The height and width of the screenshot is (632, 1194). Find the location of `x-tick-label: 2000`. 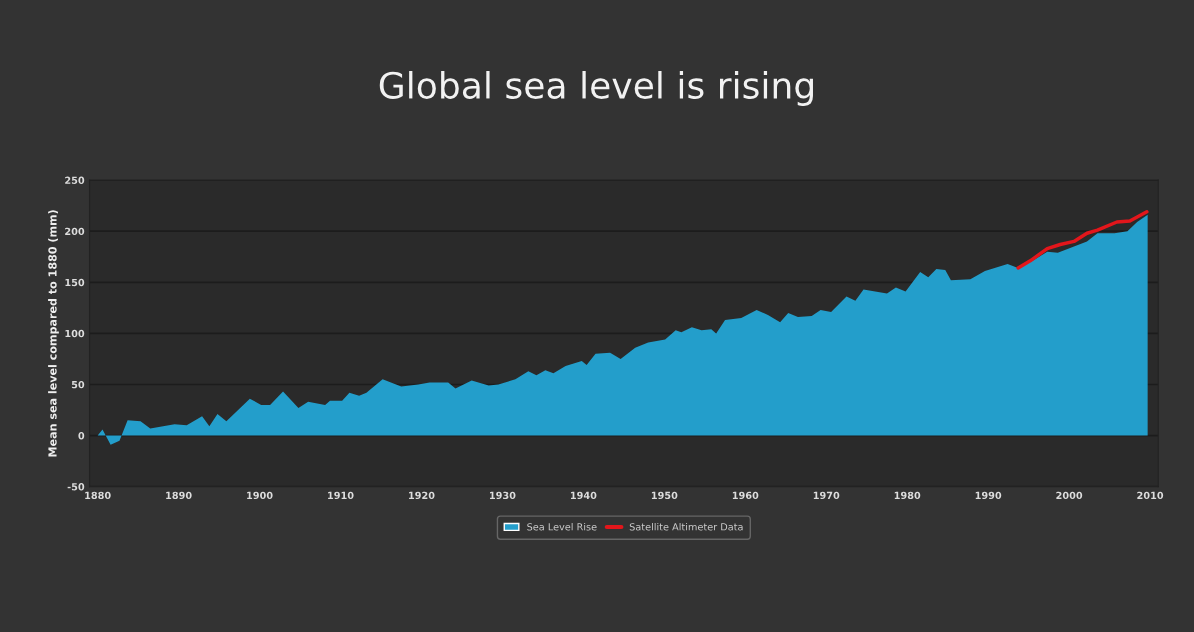

x-tick-label: 2000 is located at coordinates (1069, 495).